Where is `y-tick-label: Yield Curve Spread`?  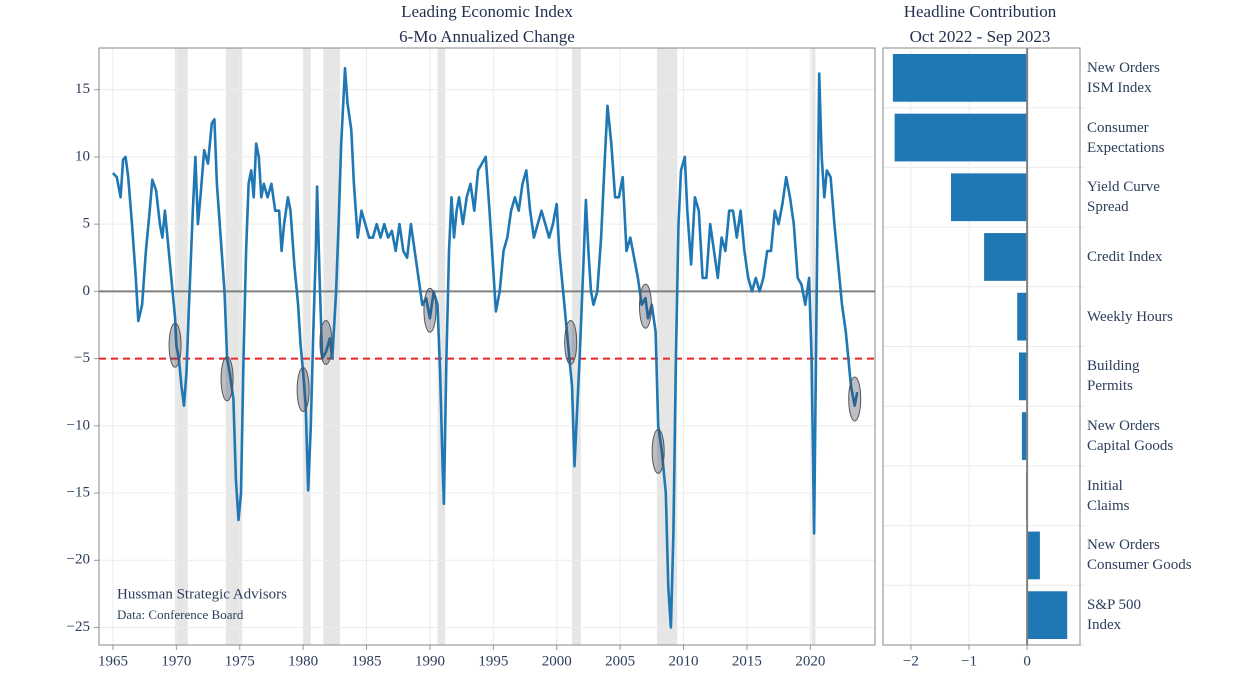 y-tick-label: Yield Curve Spread is located at coordinates (1123, 197).